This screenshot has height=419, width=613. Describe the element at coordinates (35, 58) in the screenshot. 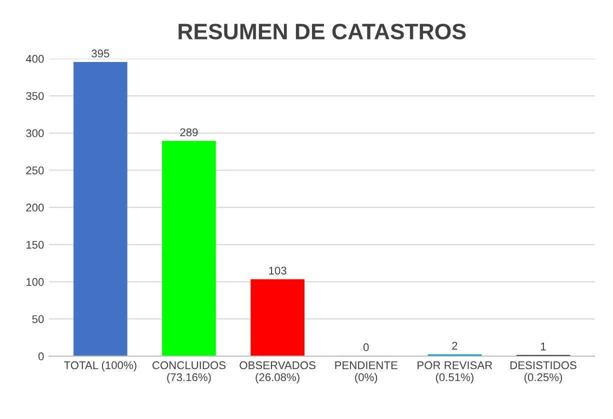

I see `y-tick-label: 400` at that location.